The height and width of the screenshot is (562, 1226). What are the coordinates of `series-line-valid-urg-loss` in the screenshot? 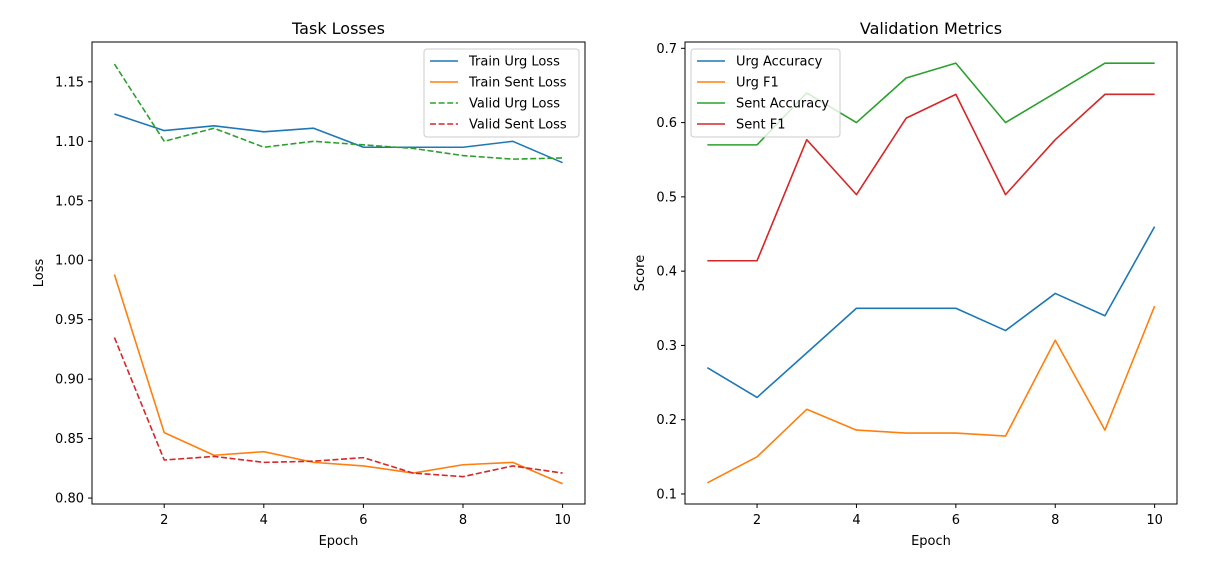 It's located at (338, 111).